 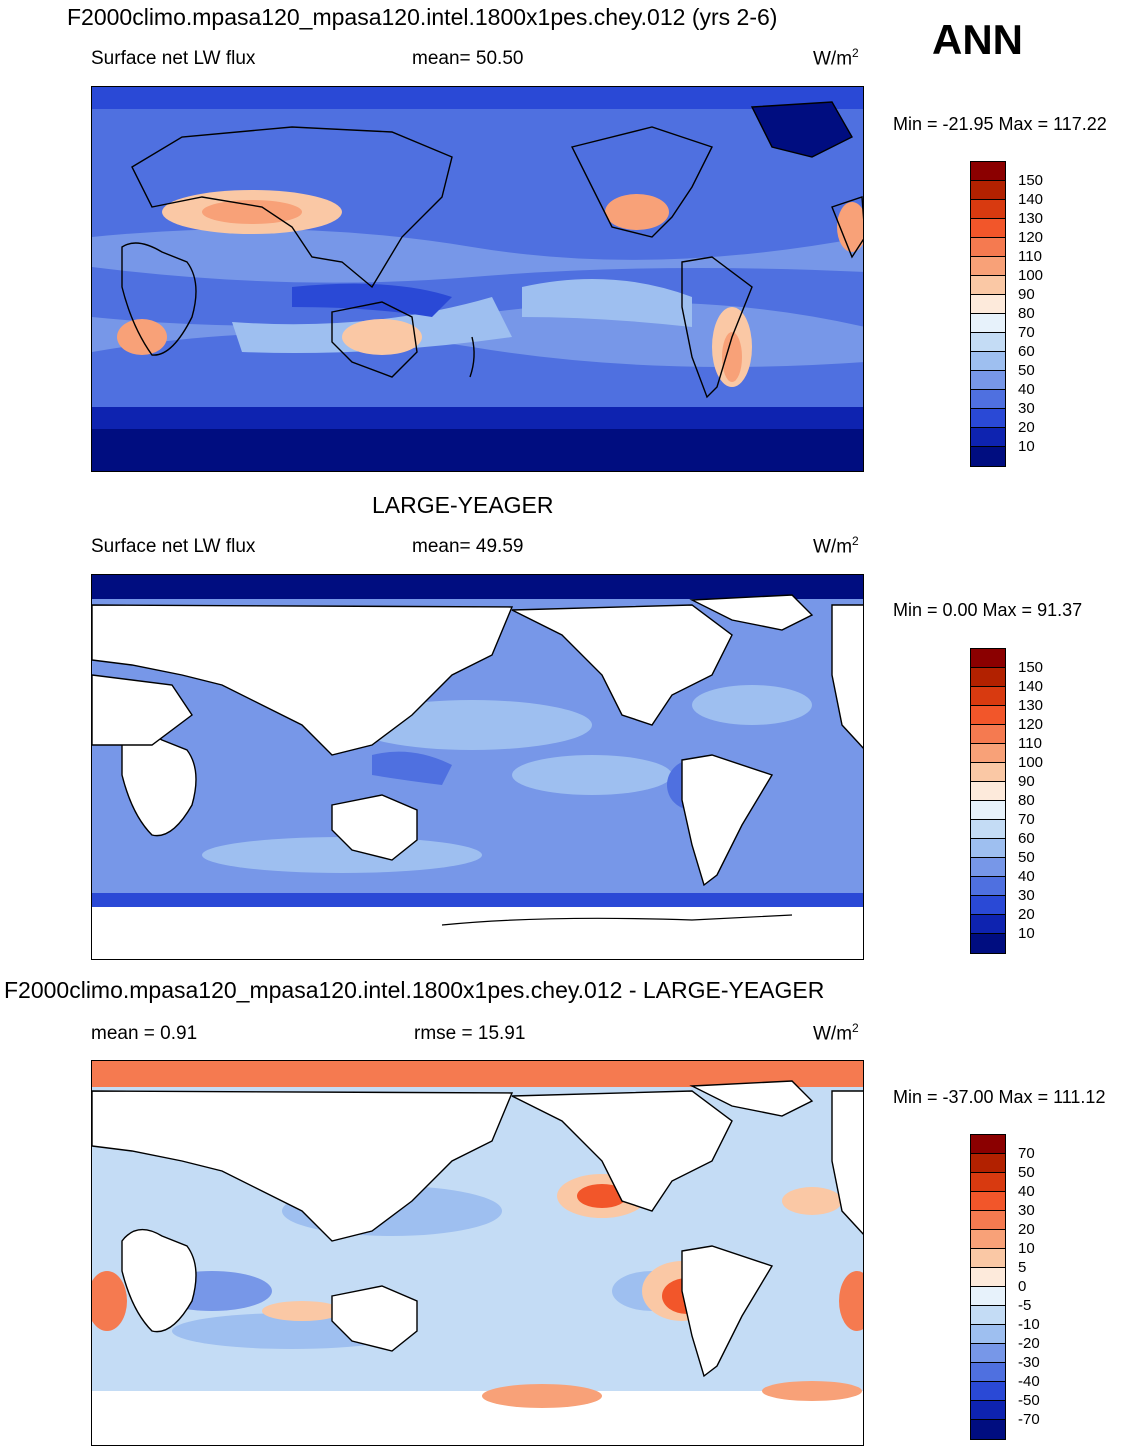 I want to click on panel2-title: LARGE-YEAGER, so click(x=463, y=505).